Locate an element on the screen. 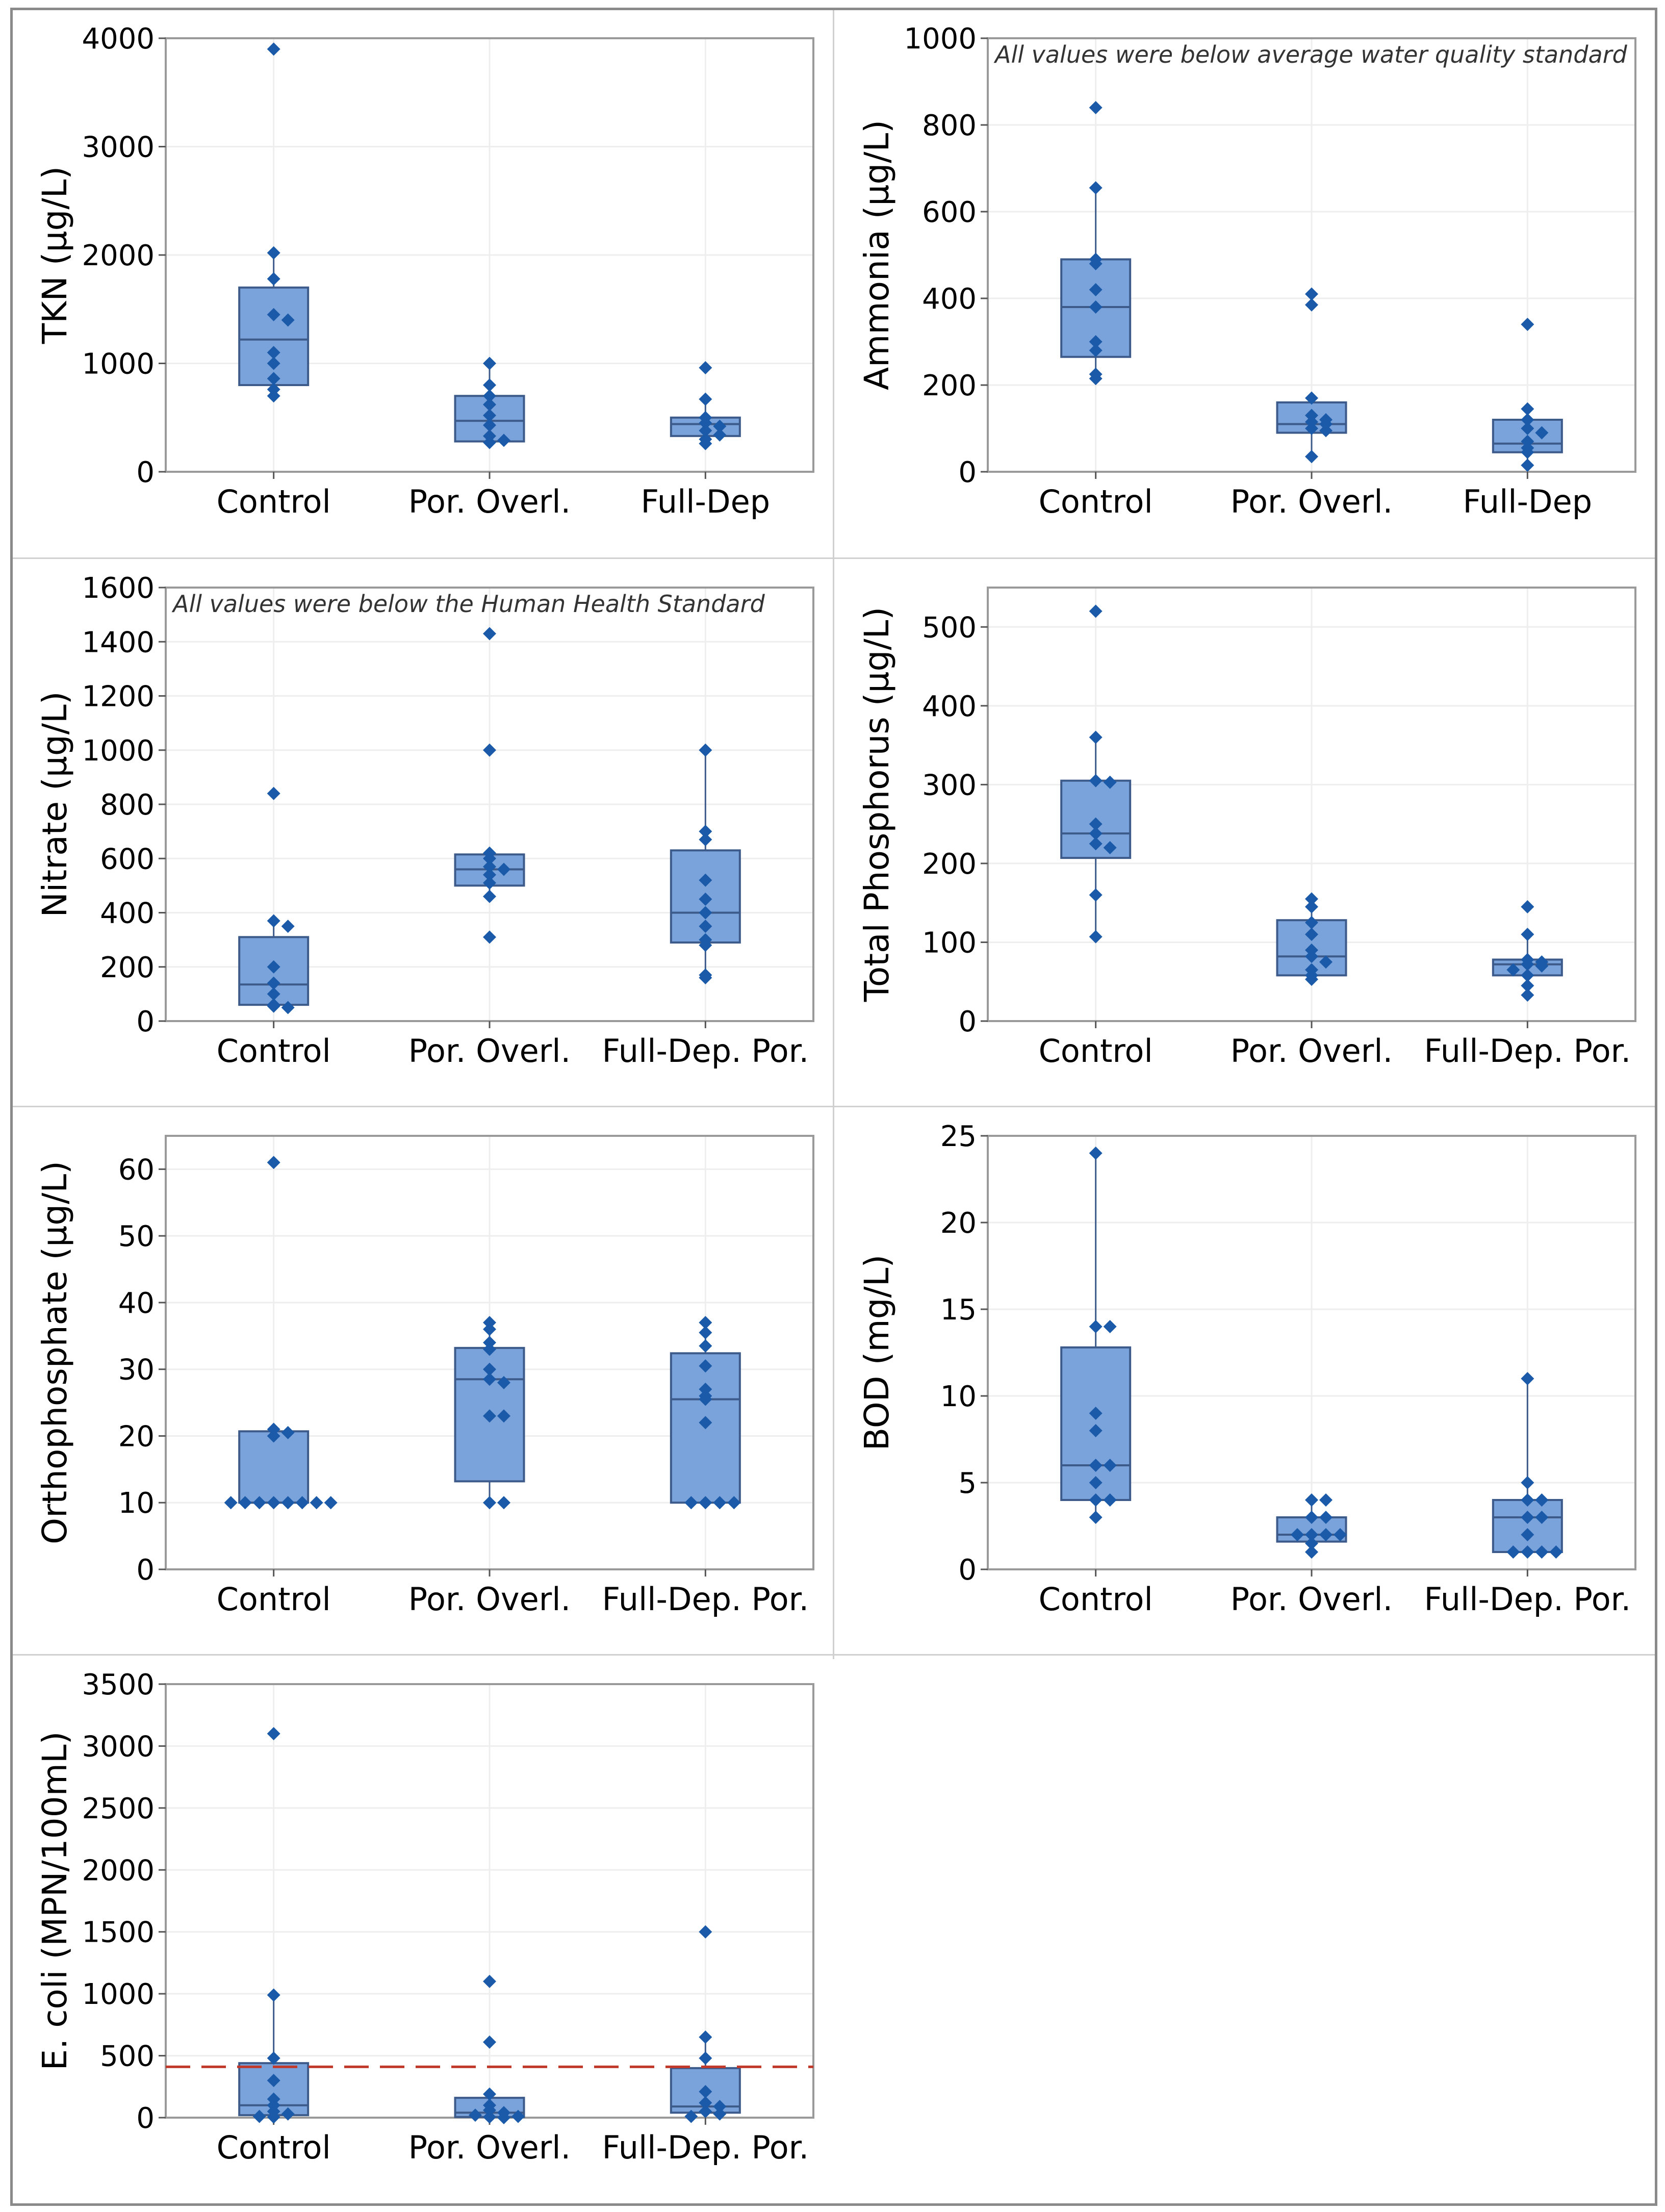 This screenshot has height=2212, width=1665. y-axis-label: Ammonia (µg/L) is located at coordinates (876, 255).